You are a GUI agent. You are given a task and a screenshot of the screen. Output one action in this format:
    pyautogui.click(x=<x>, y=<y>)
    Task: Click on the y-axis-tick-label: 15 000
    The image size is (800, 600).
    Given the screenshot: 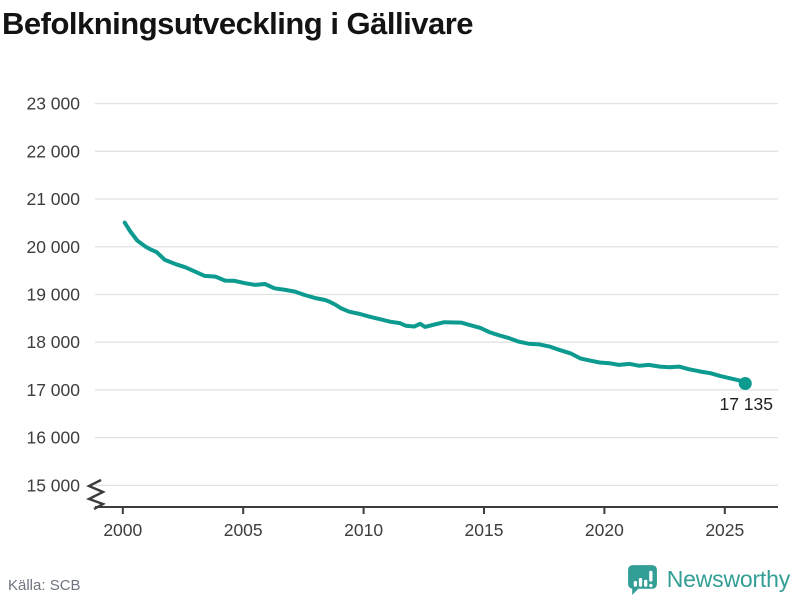 What is the action you would take?
    pyautogui.click(x=53, y=485)
    